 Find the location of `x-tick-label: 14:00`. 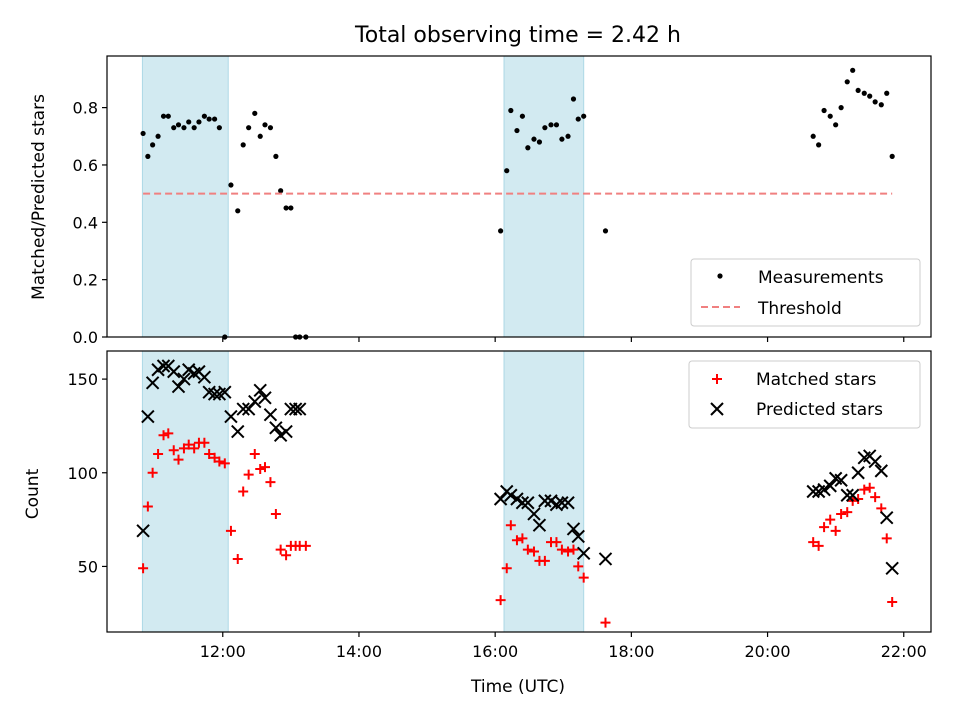

x-tick-label: 14:00 is located at coordinates (359, 651).